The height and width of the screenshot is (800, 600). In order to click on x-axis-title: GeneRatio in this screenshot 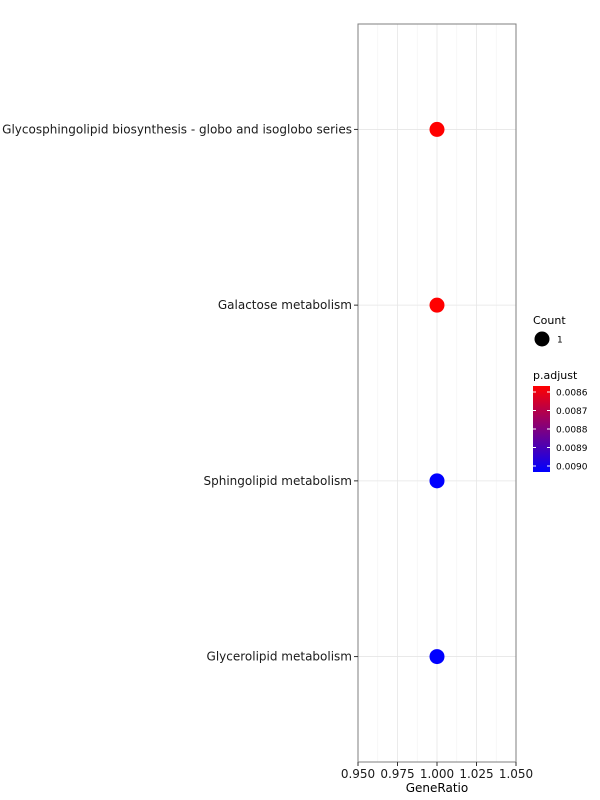, I will do `click(437, 788)`.